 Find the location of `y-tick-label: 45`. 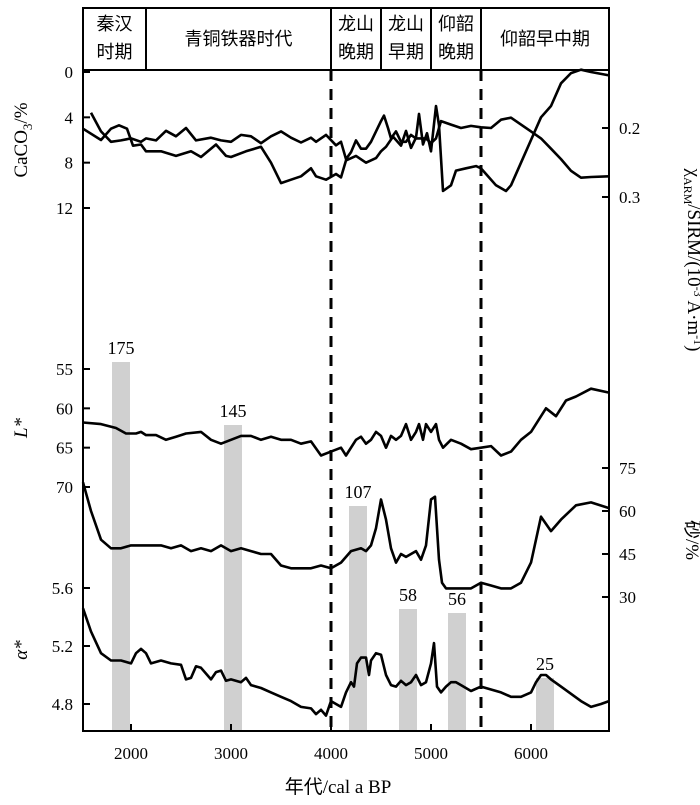

y-tick-label: 45 is located at coordinates (627, 554).